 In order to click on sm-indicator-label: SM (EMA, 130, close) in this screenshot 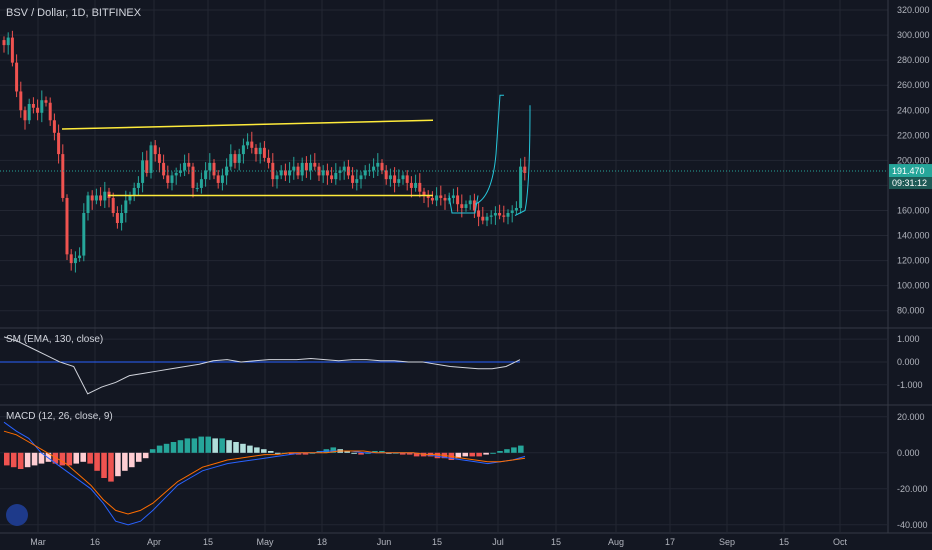, I will do `click(55, 339)`.